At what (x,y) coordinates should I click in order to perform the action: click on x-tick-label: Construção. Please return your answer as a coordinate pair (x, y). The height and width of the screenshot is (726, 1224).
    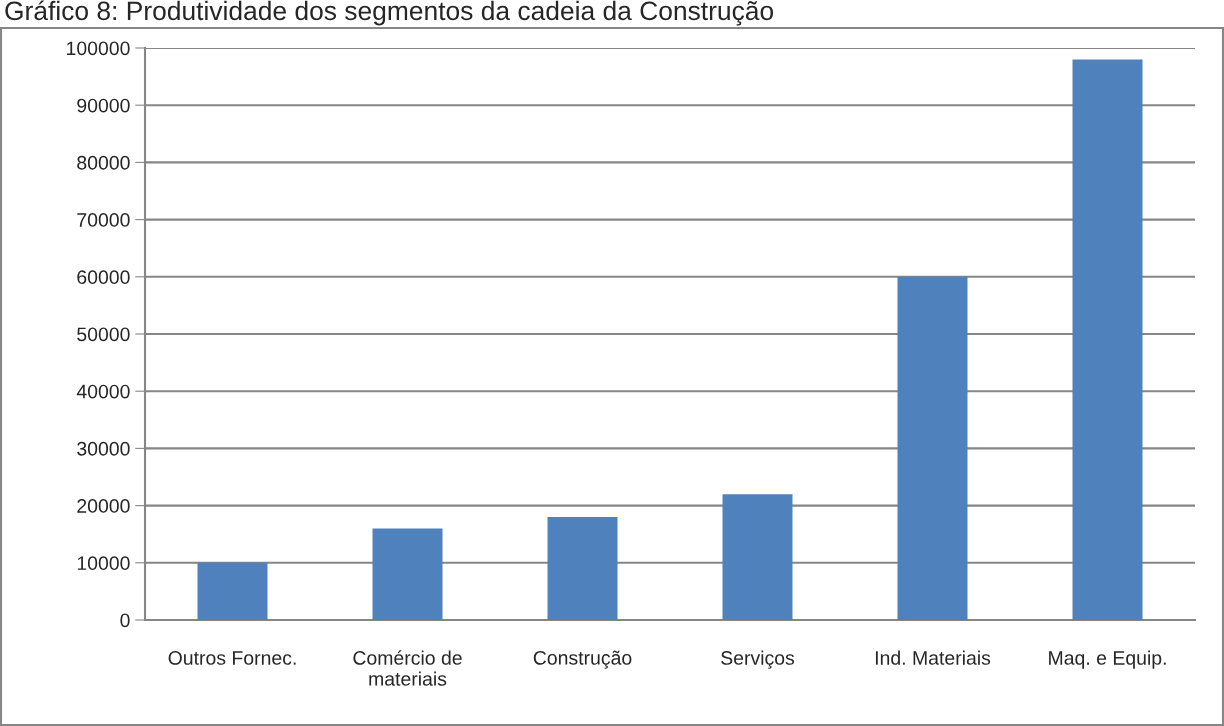
    Looking at the image, I should click on (582, 659).